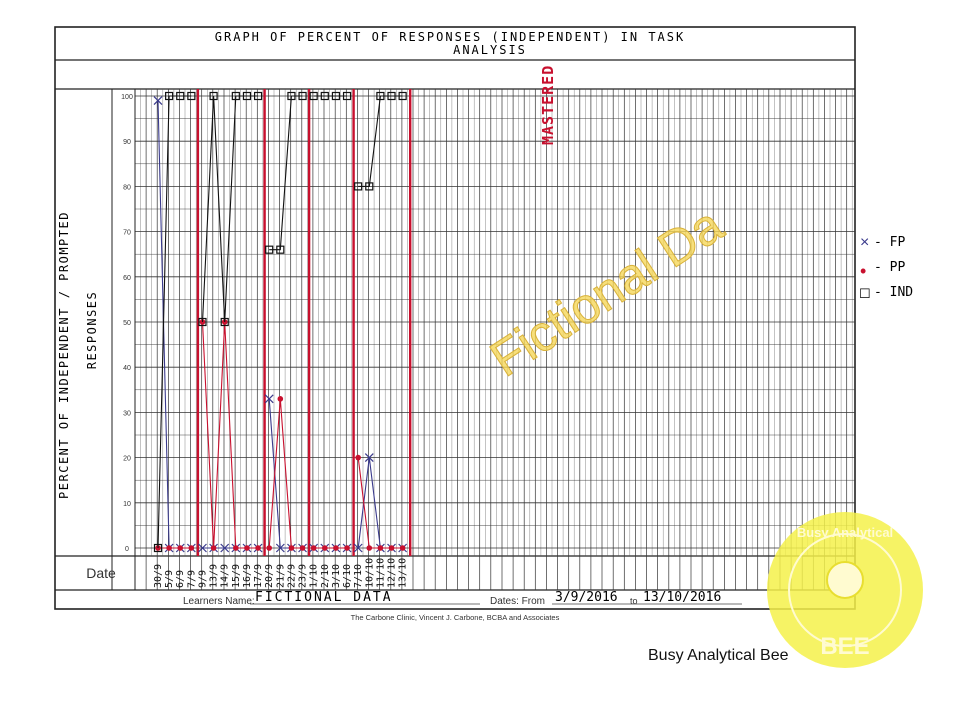  What do you see at coordinates (180, 579) in the screenshot?
I see `date-label: 6/9` at bounding box center [180, 579].